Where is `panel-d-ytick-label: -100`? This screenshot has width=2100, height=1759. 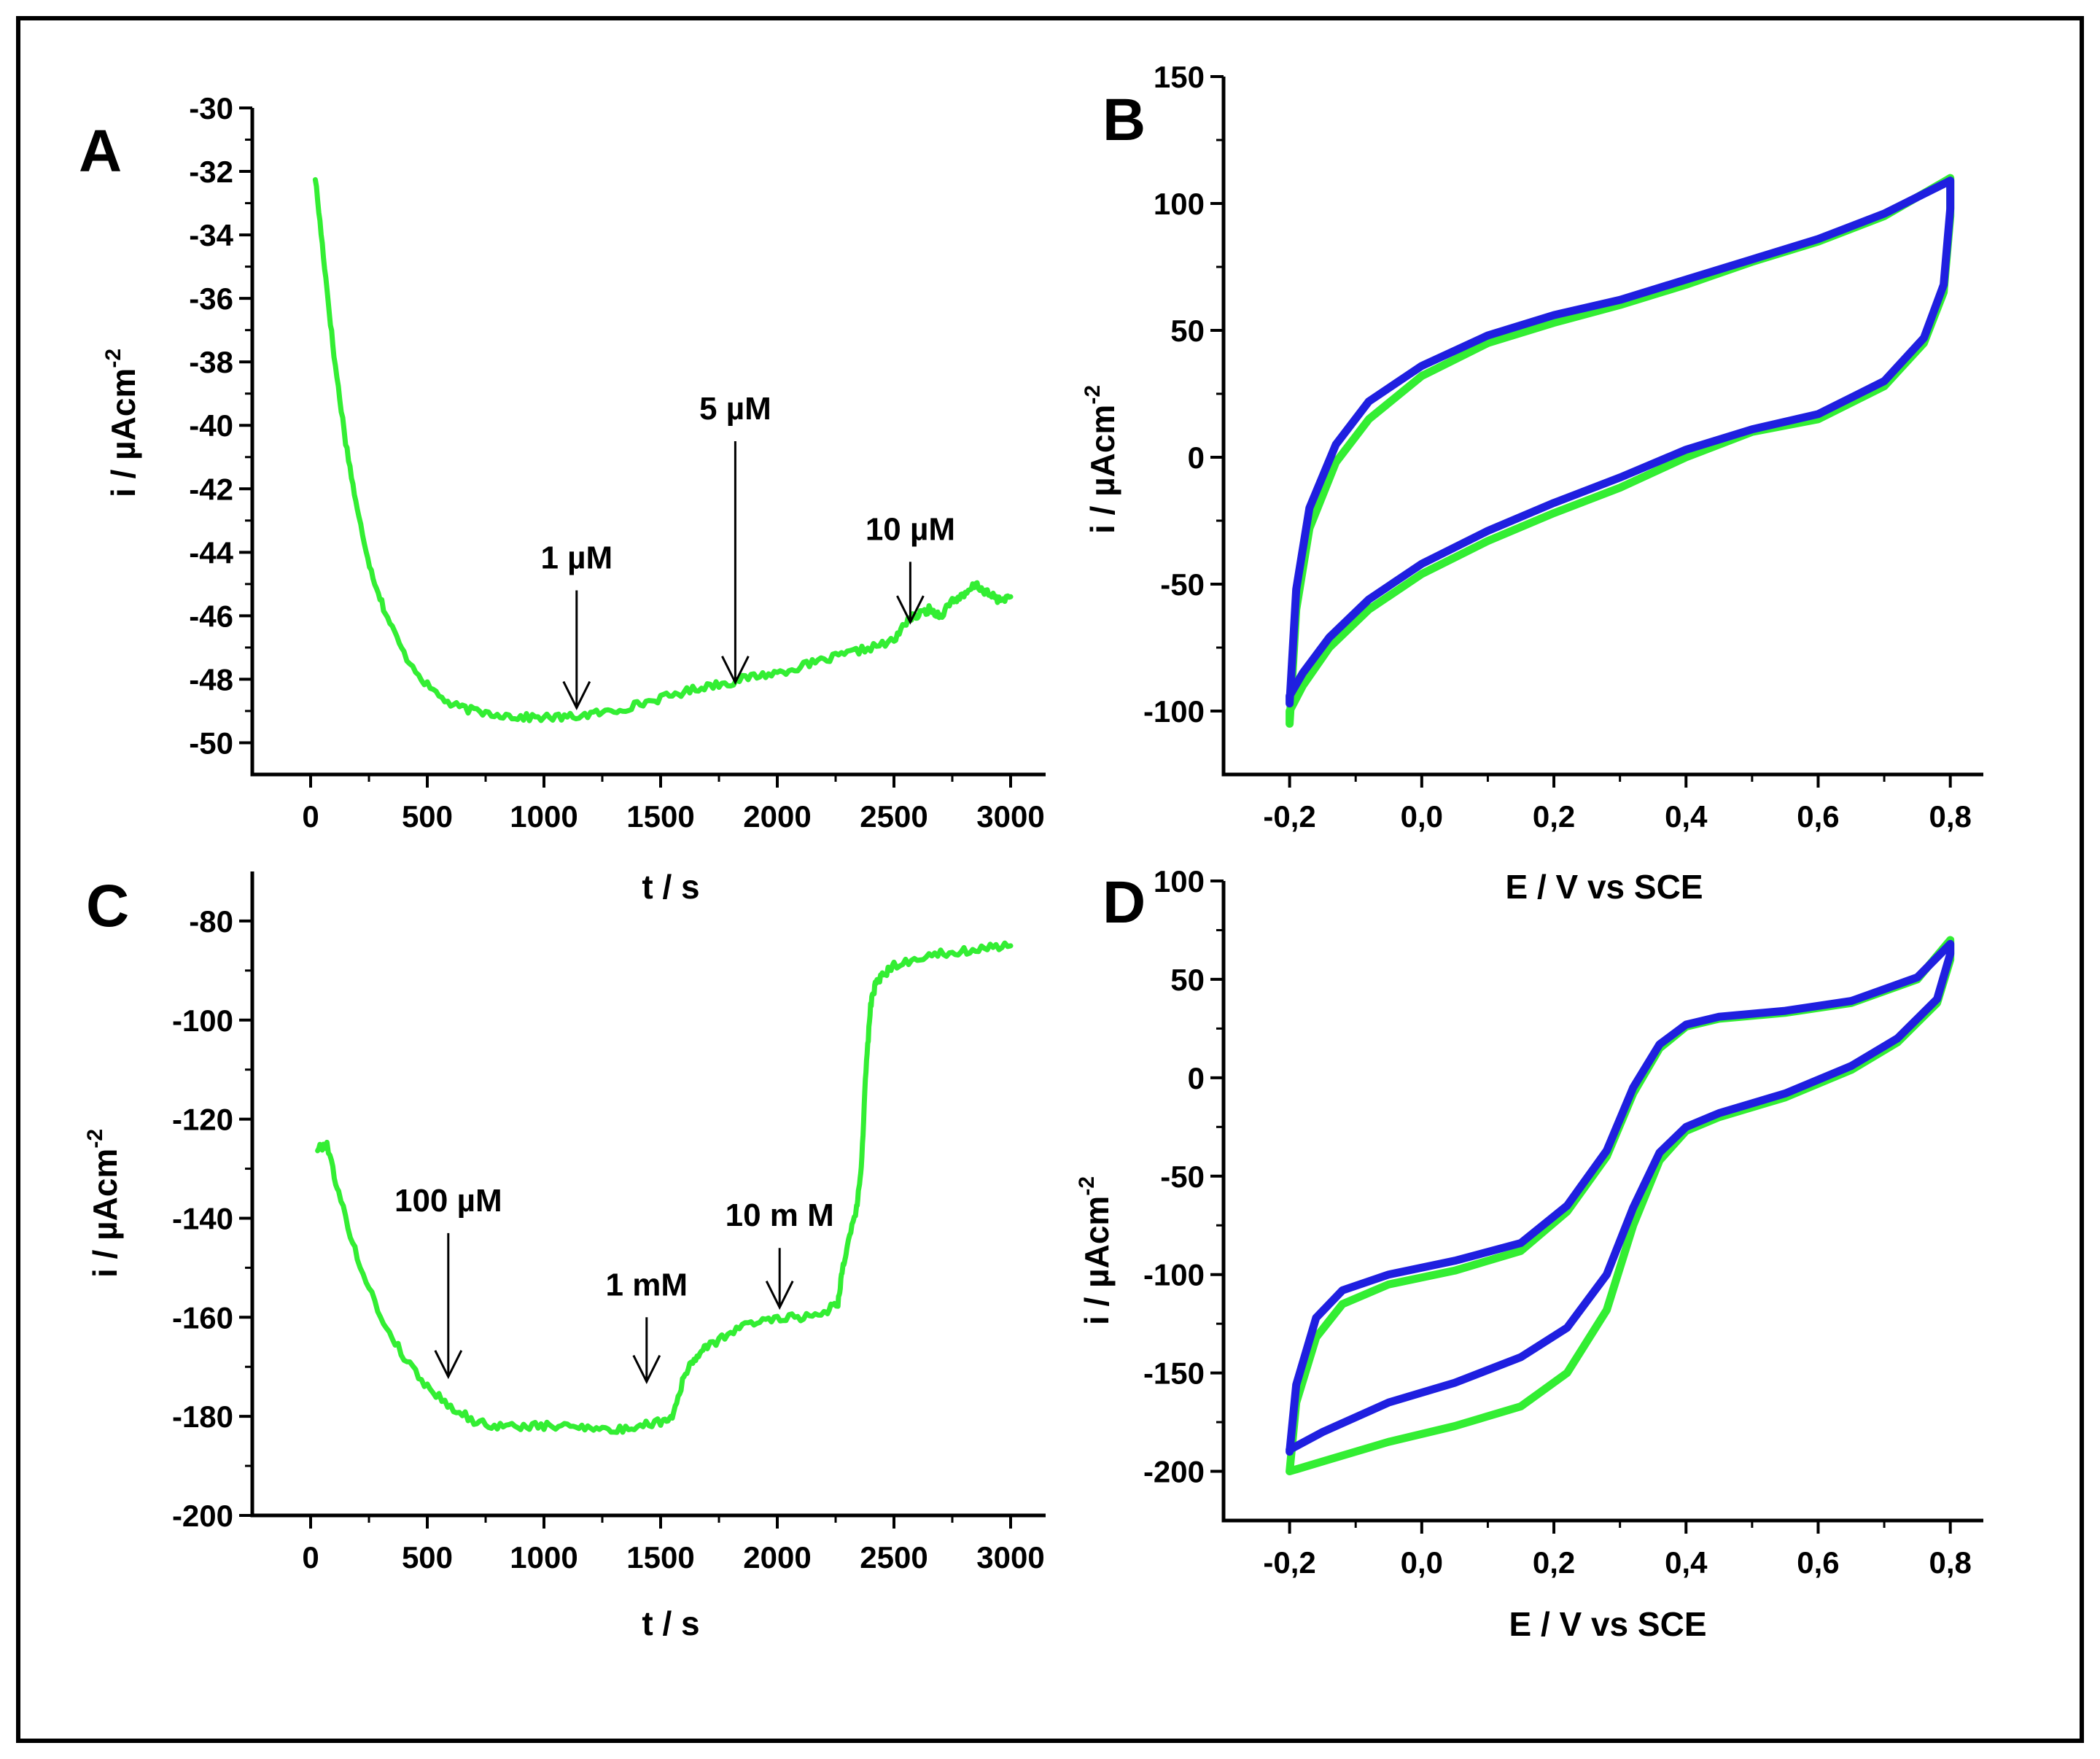
panel-d-ytick-label: -100 is located at coordinates (1174, 1275).